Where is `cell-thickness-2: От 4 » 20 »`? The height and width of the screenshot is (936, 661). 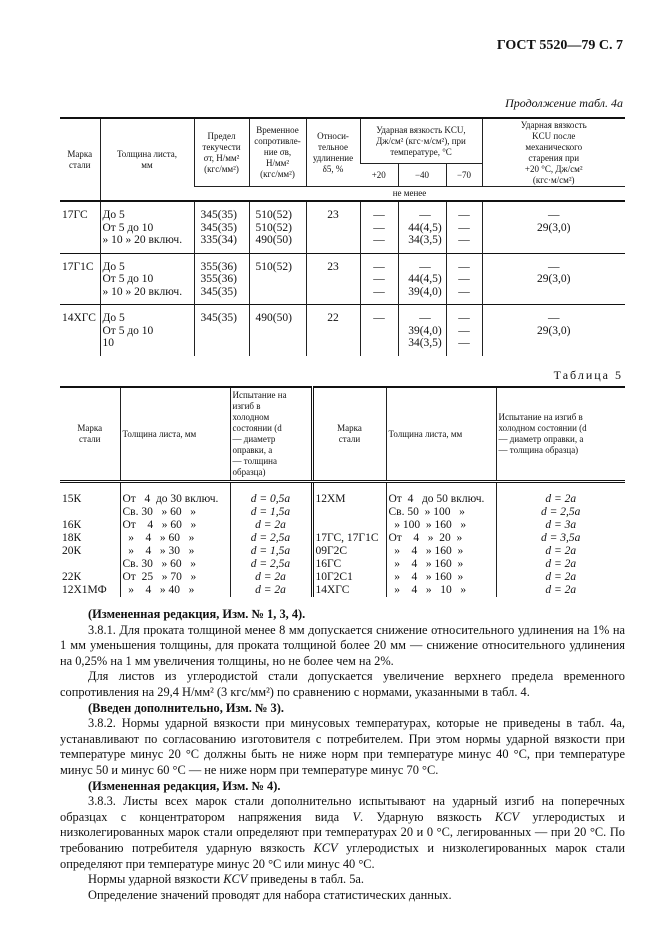 cell-thickness-2: От 4 » 20 » is located at coordinates (440, 538).